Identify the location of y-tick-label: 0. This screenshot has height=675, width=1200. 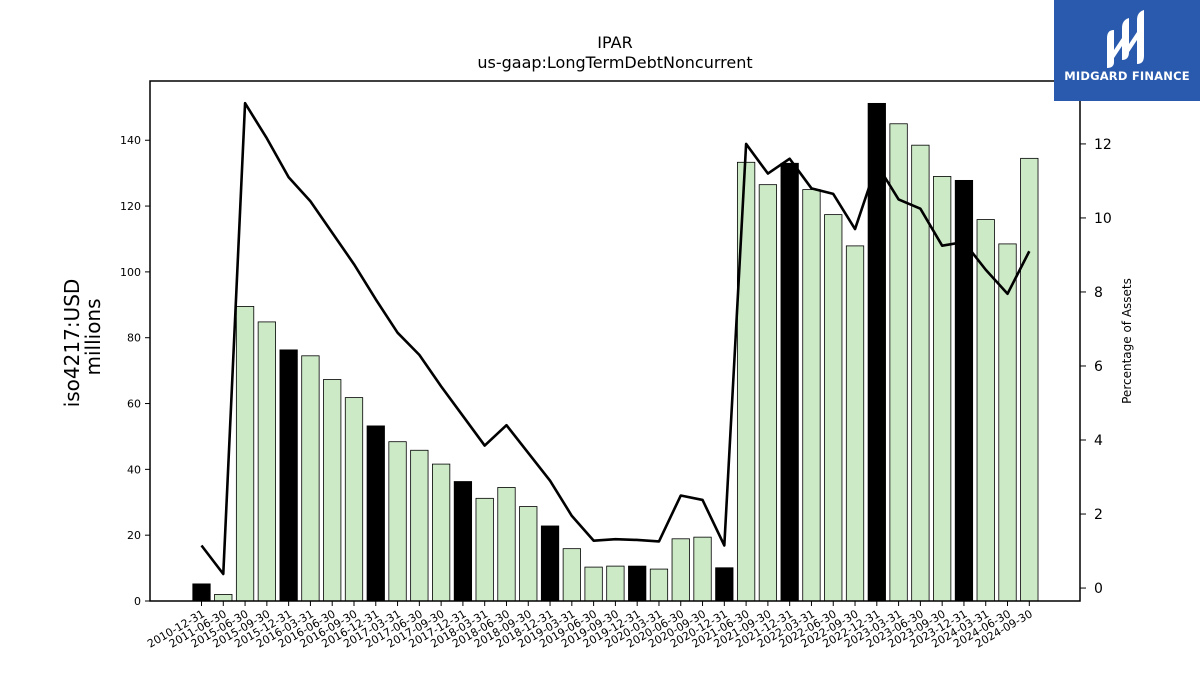
(137, 601).